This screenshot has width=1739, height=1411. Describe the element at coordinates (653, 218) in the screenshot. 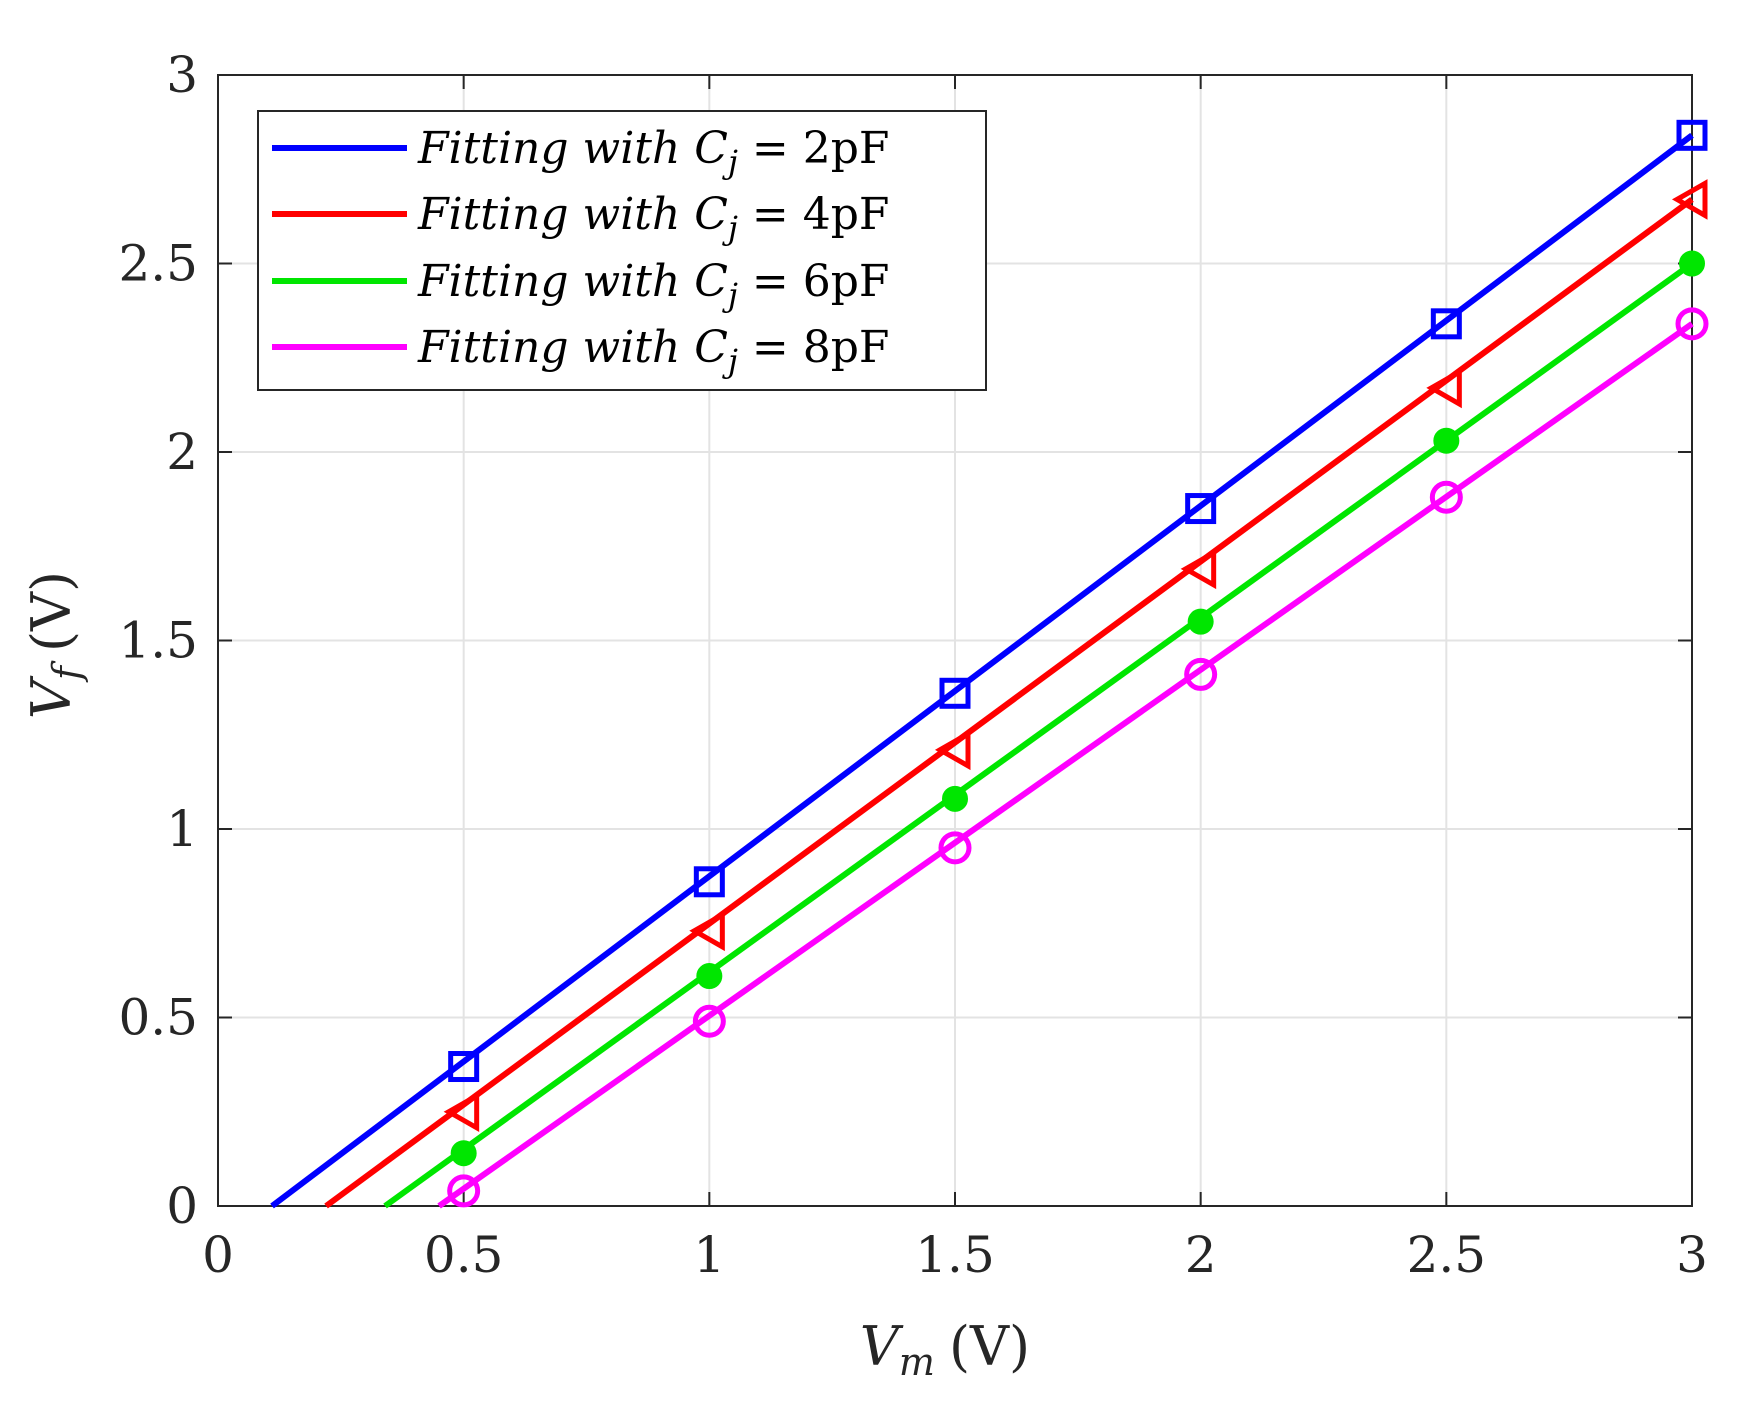

I see `legend-label-4pF: Fitting with Cj = 4pF` at that location.